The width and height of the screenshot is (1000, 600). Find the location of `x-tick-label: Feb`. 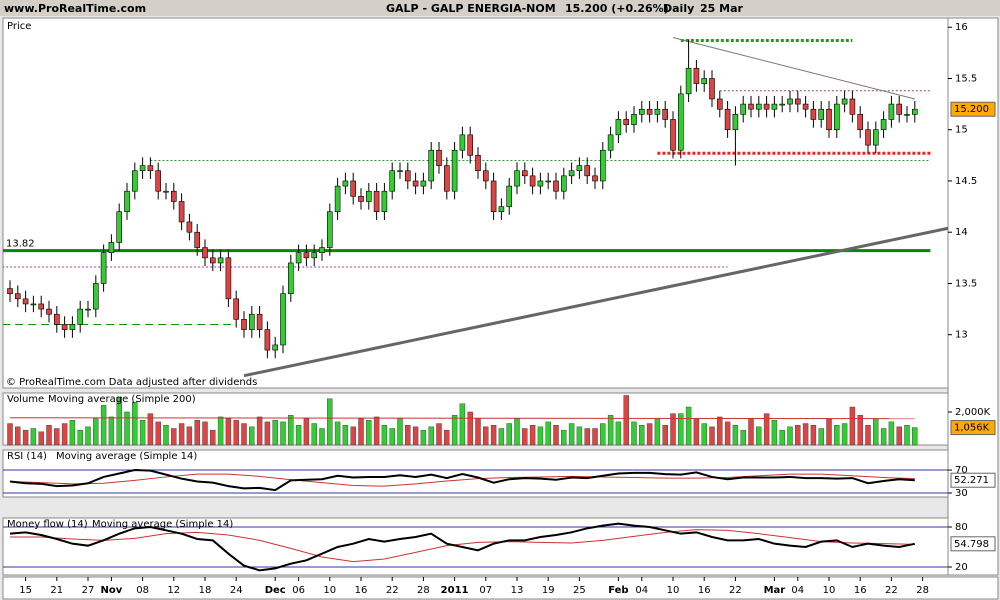

x-tick-label: Feb is located at coordinates (618, 590).